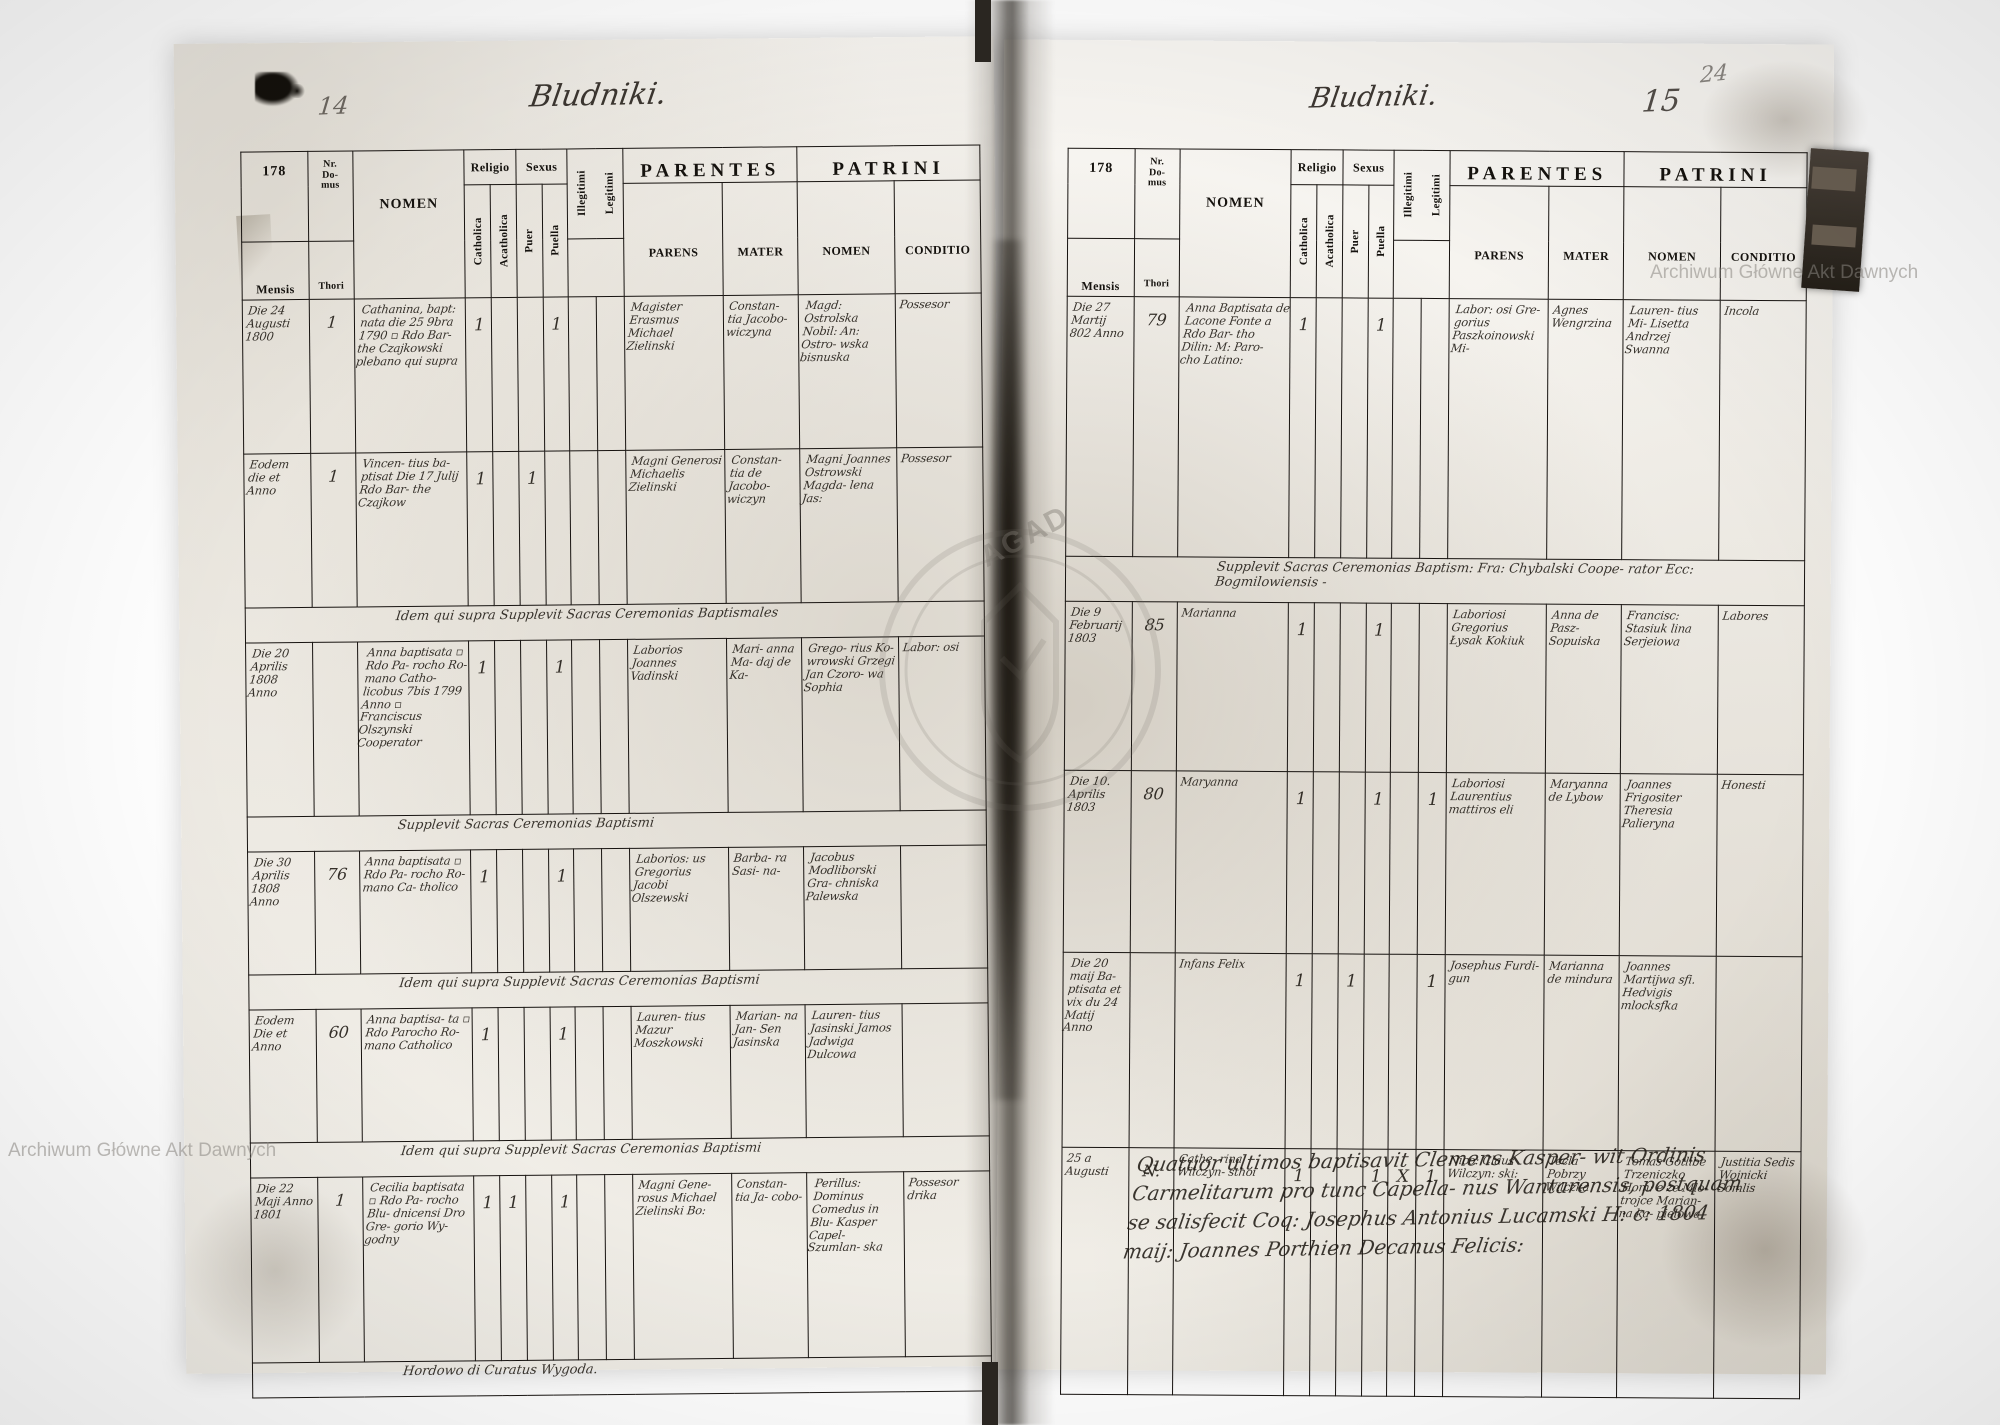 The width and height of the screenshot is (2000, 1425). I want to click on cell-mater-text: Marian- na Jan- Sen Jasinska, so click(765, 1028).